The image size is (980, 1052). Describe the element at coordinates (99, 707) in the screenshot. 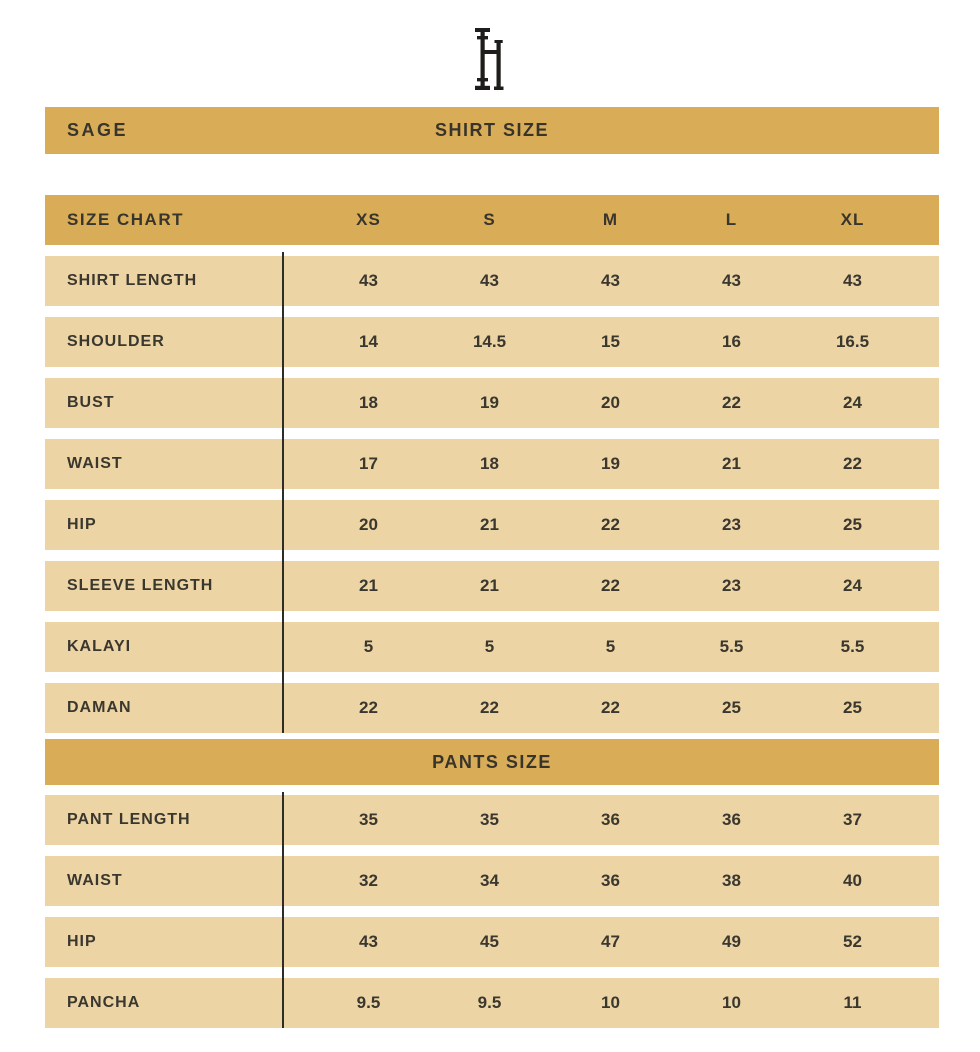

I see `row-label: DAMAN` at that location.